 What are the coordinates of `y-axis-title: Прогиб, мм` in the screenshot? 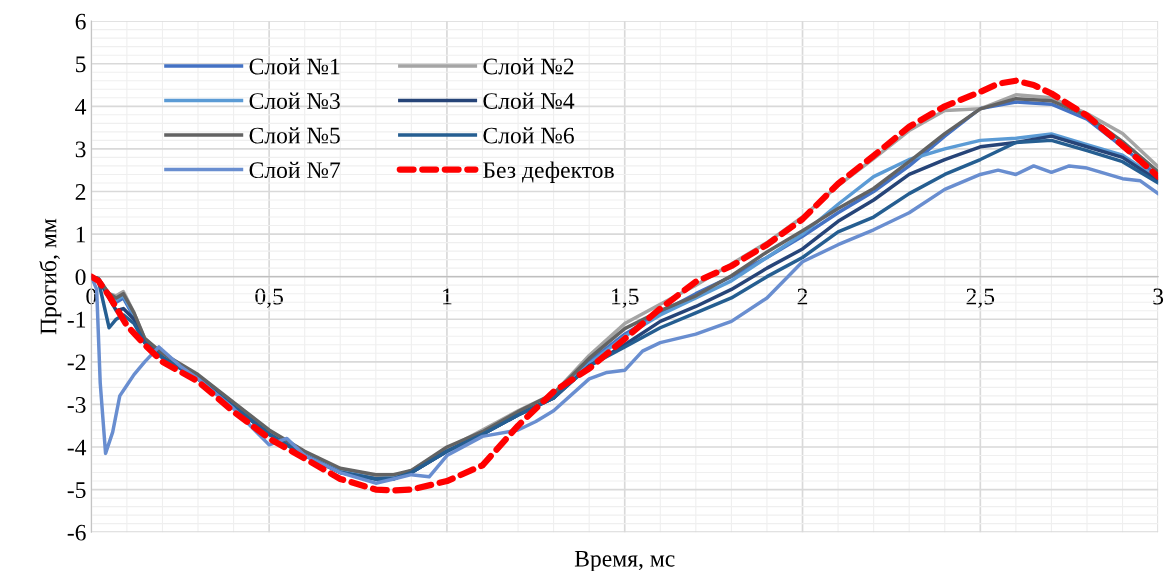 It's located at (50, 276).